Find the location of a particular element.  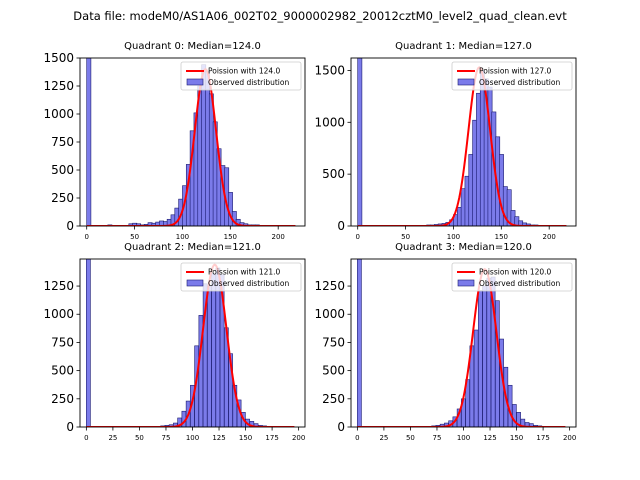

quadrant-1-poisson-curve is located at coordinates (462, 146).